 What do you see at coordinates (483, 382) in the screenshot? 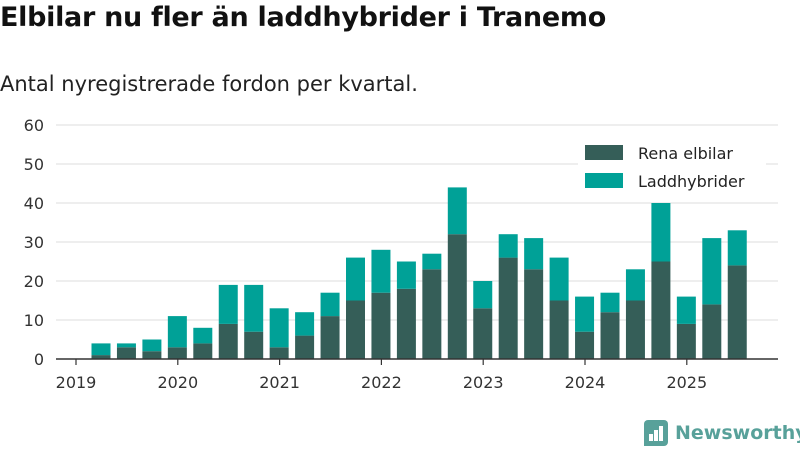
I see `x-tick-label: 2023` at bounding box center [483, 382].